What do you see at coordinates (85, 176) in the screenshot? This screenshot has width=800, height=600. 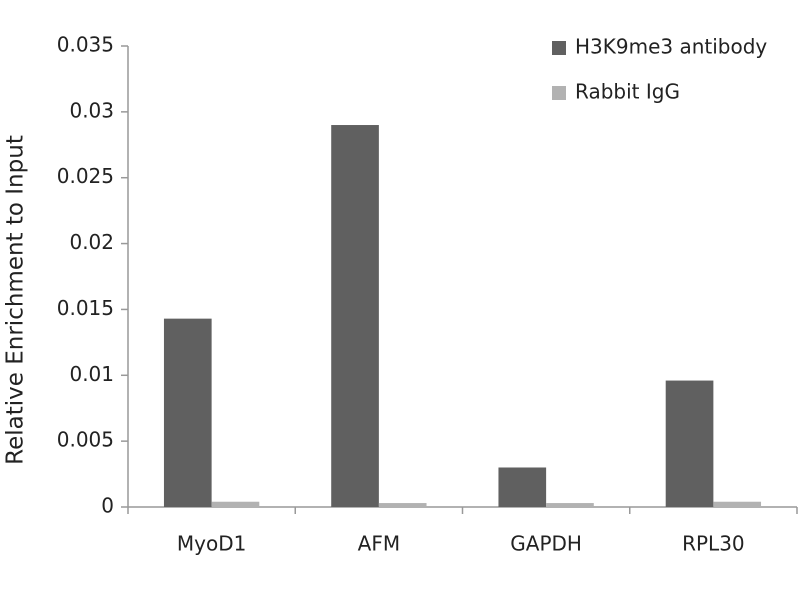 I see `y-tick-label: 0.025` at bounding box center [85, 176].